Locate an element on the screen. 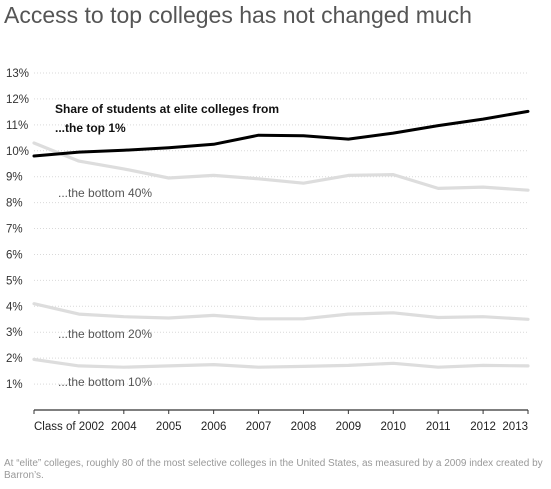 The image size is (551, 489). y-tick-label: 3% is located at coordinates (14, 333).